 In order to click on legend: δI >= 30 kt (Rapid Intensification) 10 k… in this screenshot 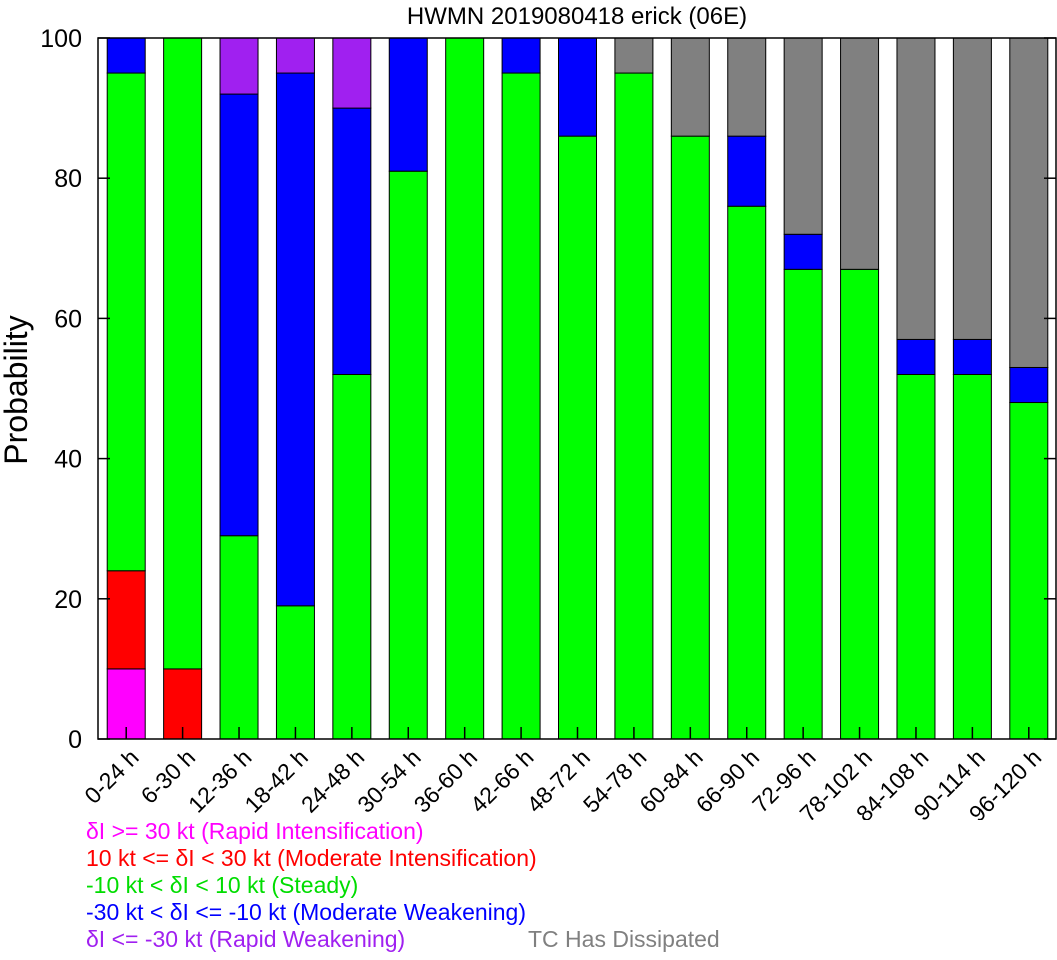, I will do `click(311, 885)`.